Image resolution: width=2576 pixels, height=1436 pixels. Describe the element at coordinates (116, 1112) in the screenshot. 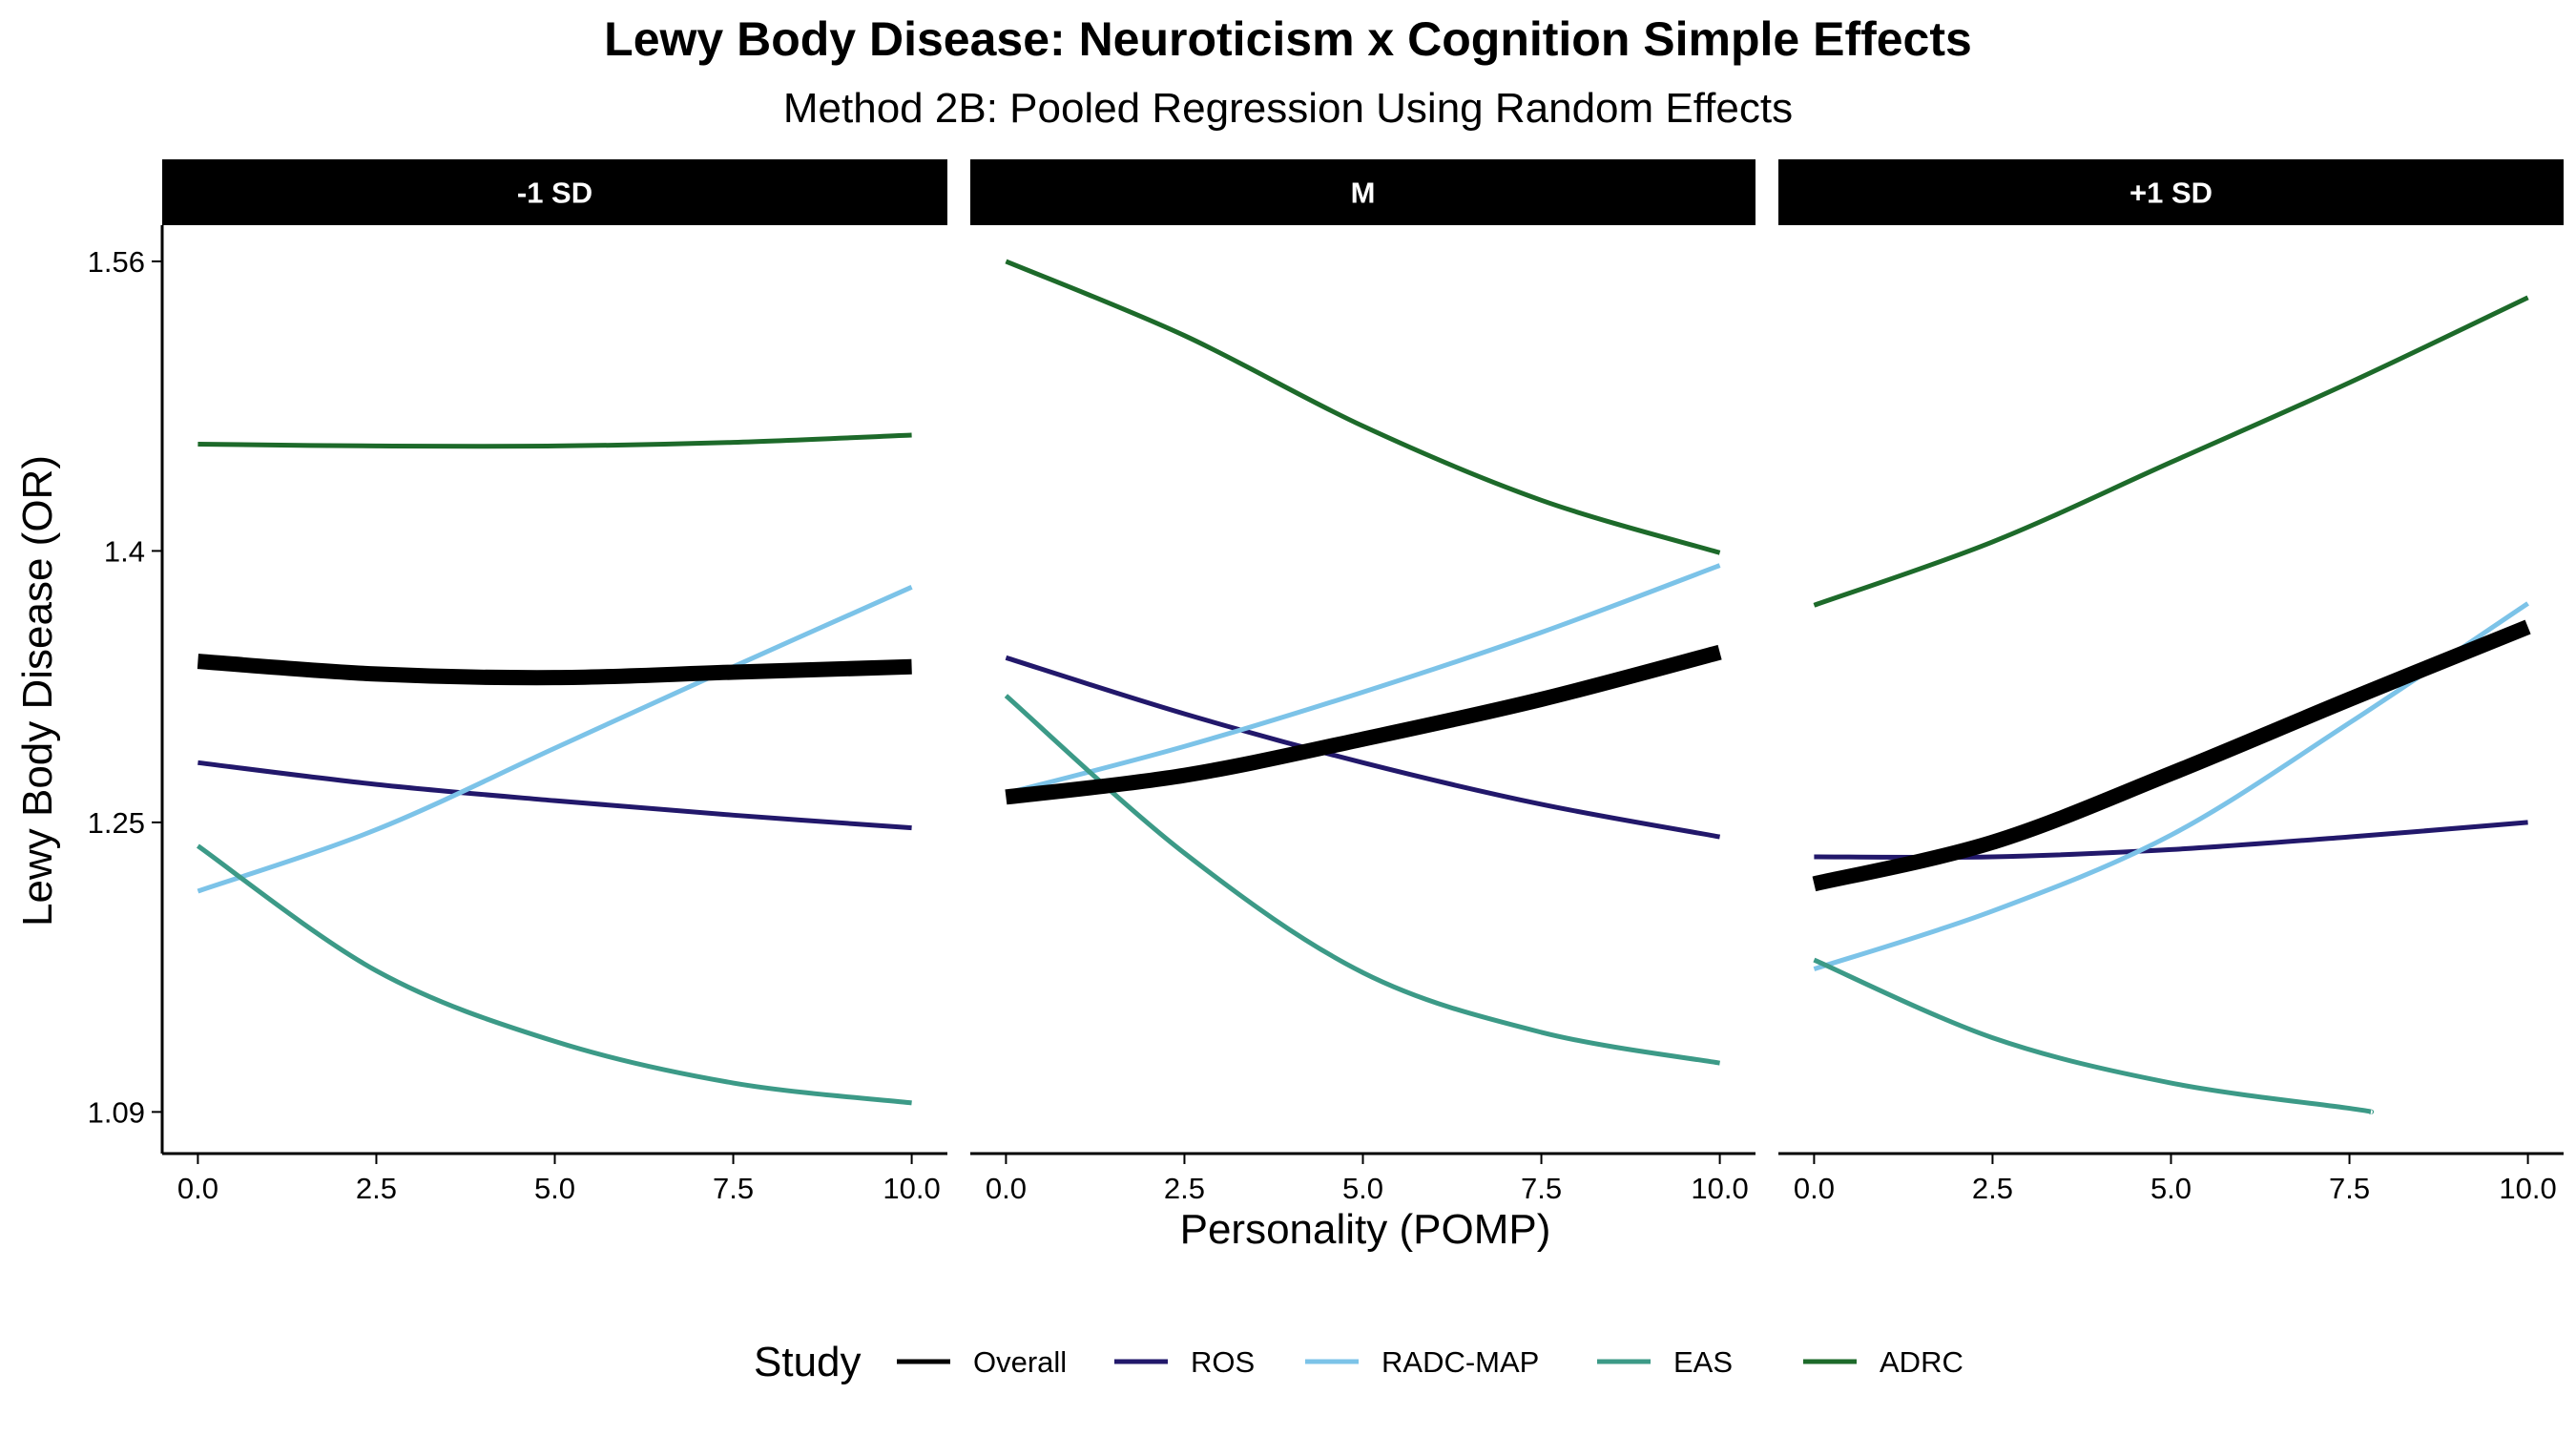

I see `y-tick-label: 1.09` at that location.